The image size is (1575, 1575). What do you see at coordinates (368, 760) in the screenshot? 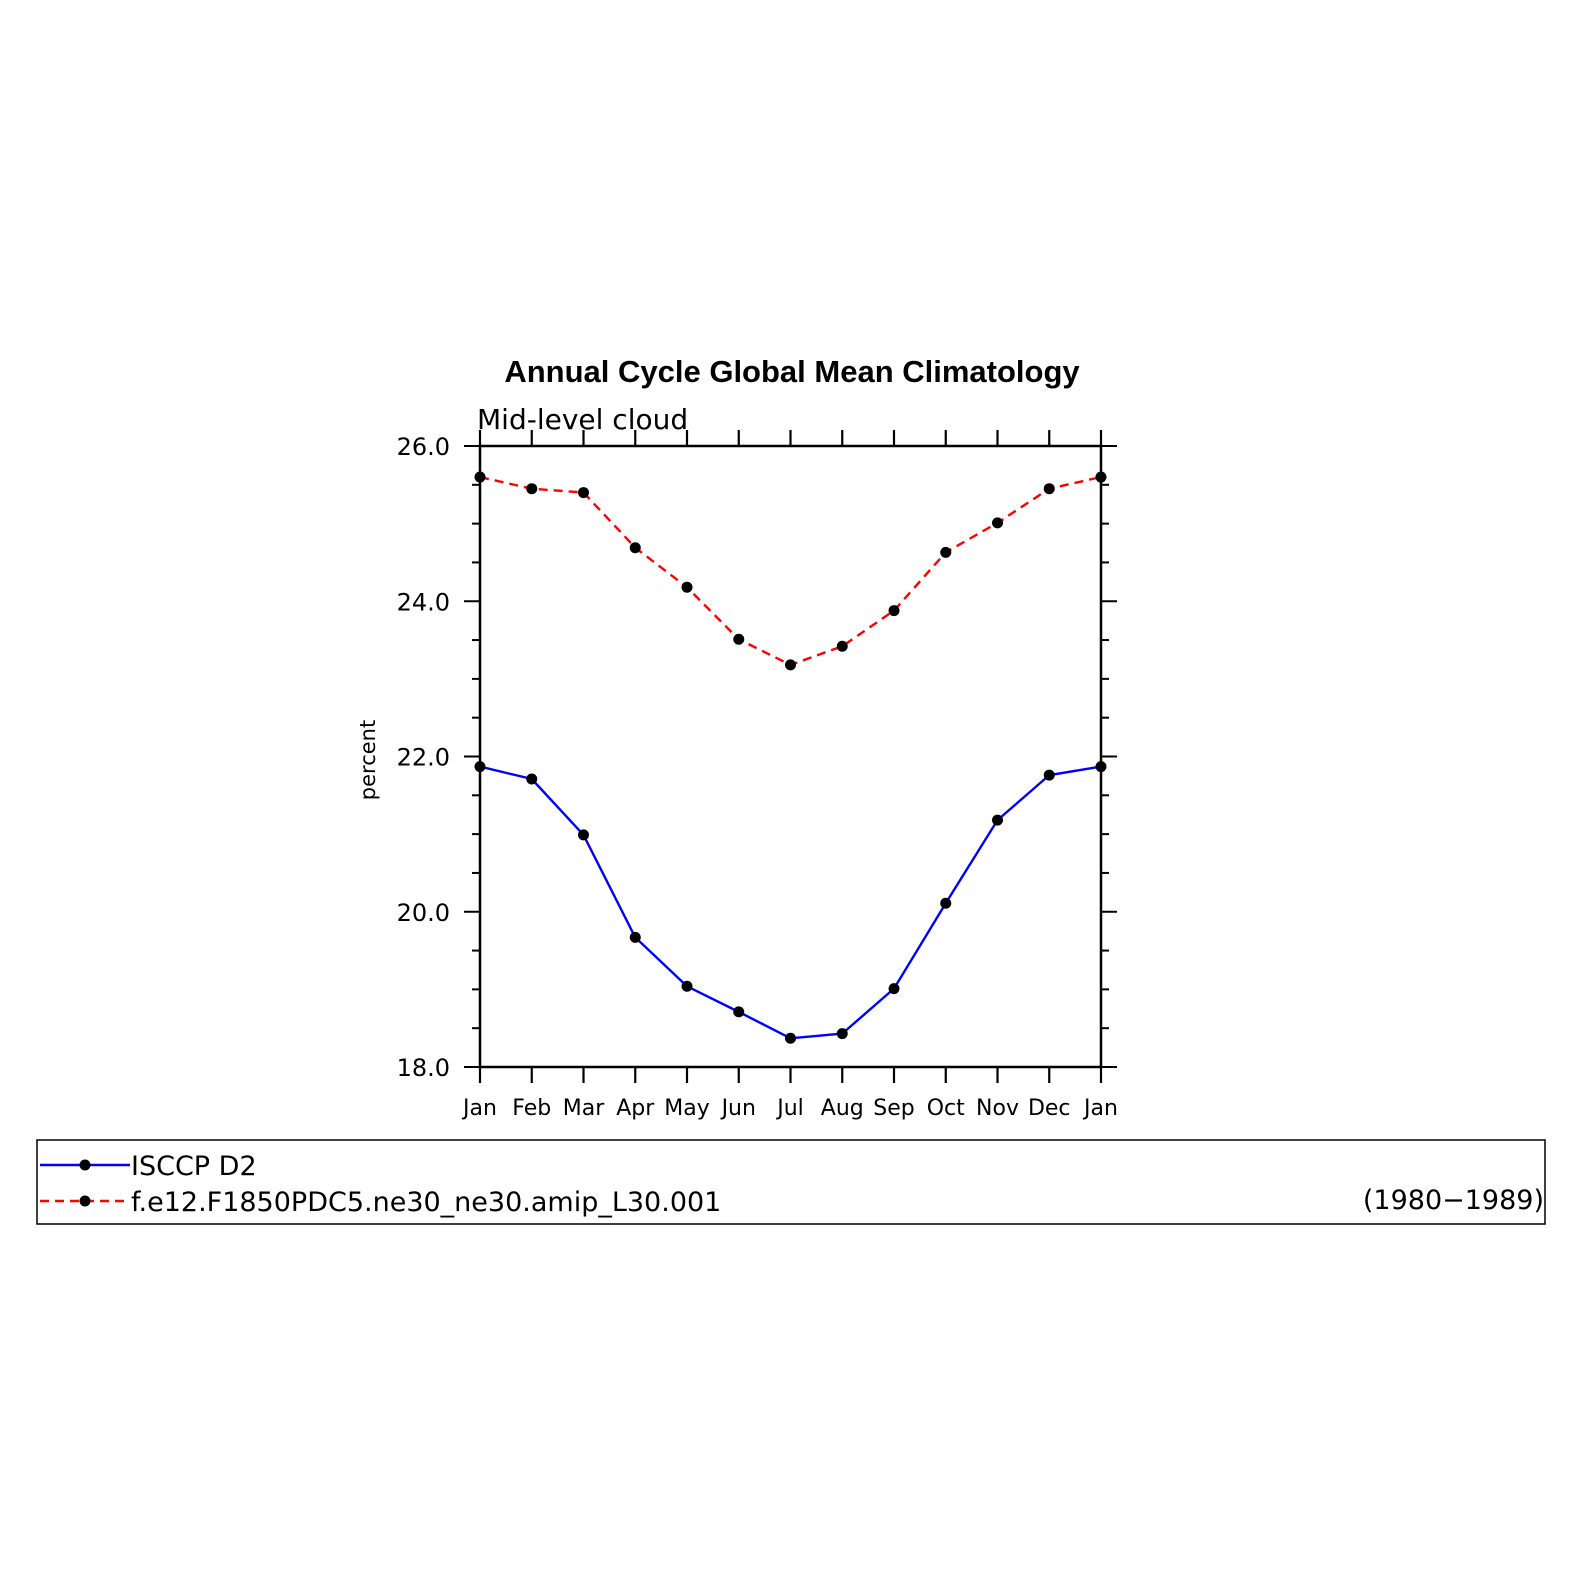
I see `y-axis-label: percent` at bounding box center [368, 760].